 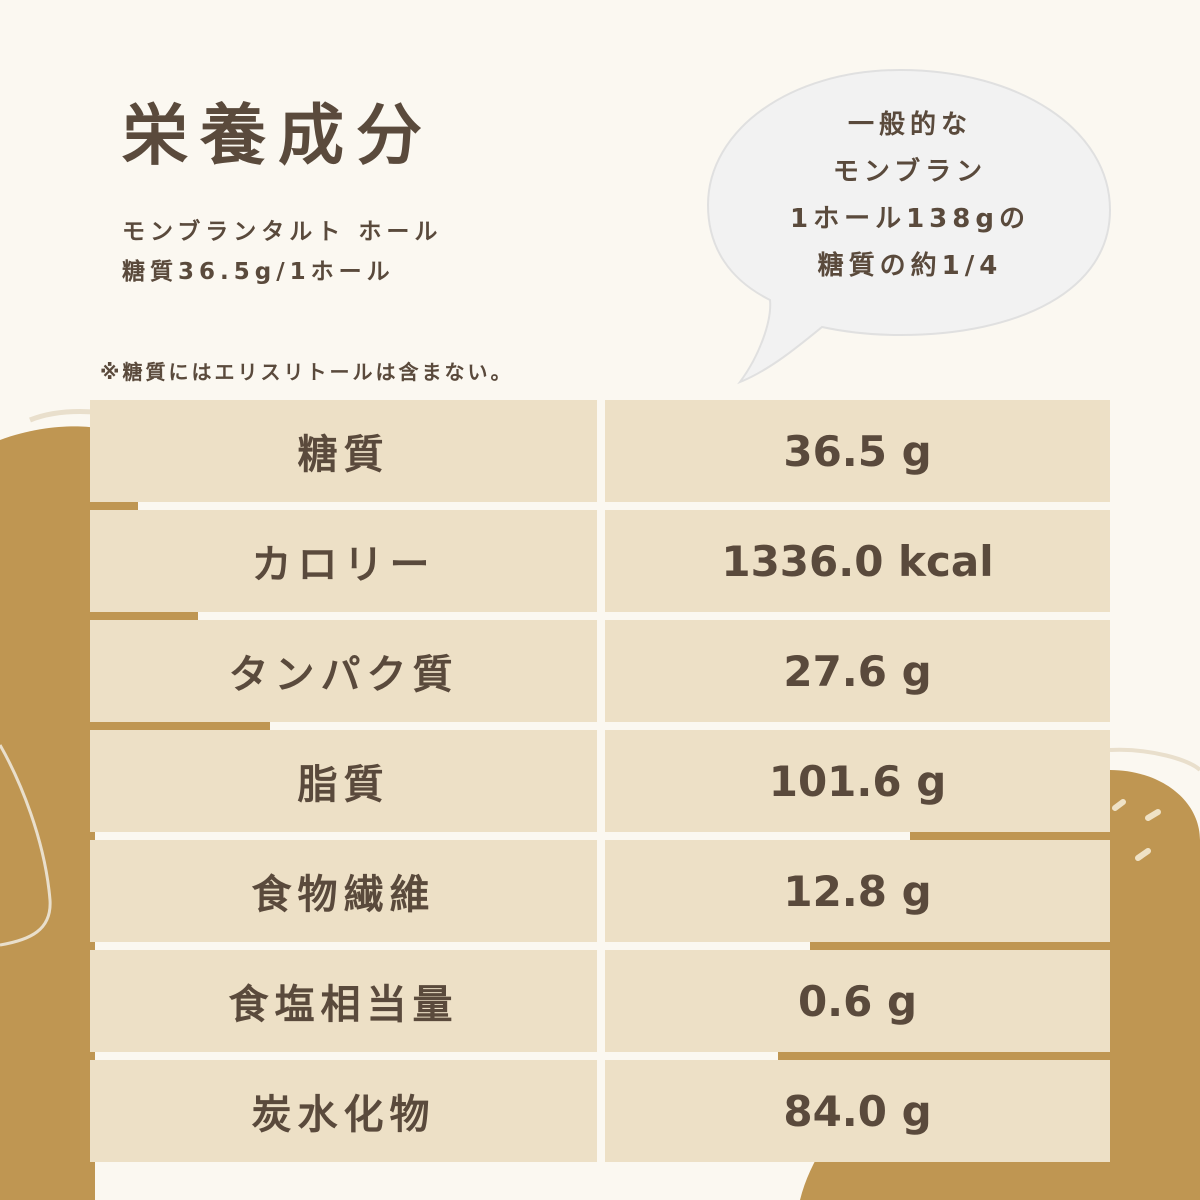 What do you see at coordinates (343, 781) in the screenshot?
I see `label-fat: 脂質` at bounding box center [343, 781].